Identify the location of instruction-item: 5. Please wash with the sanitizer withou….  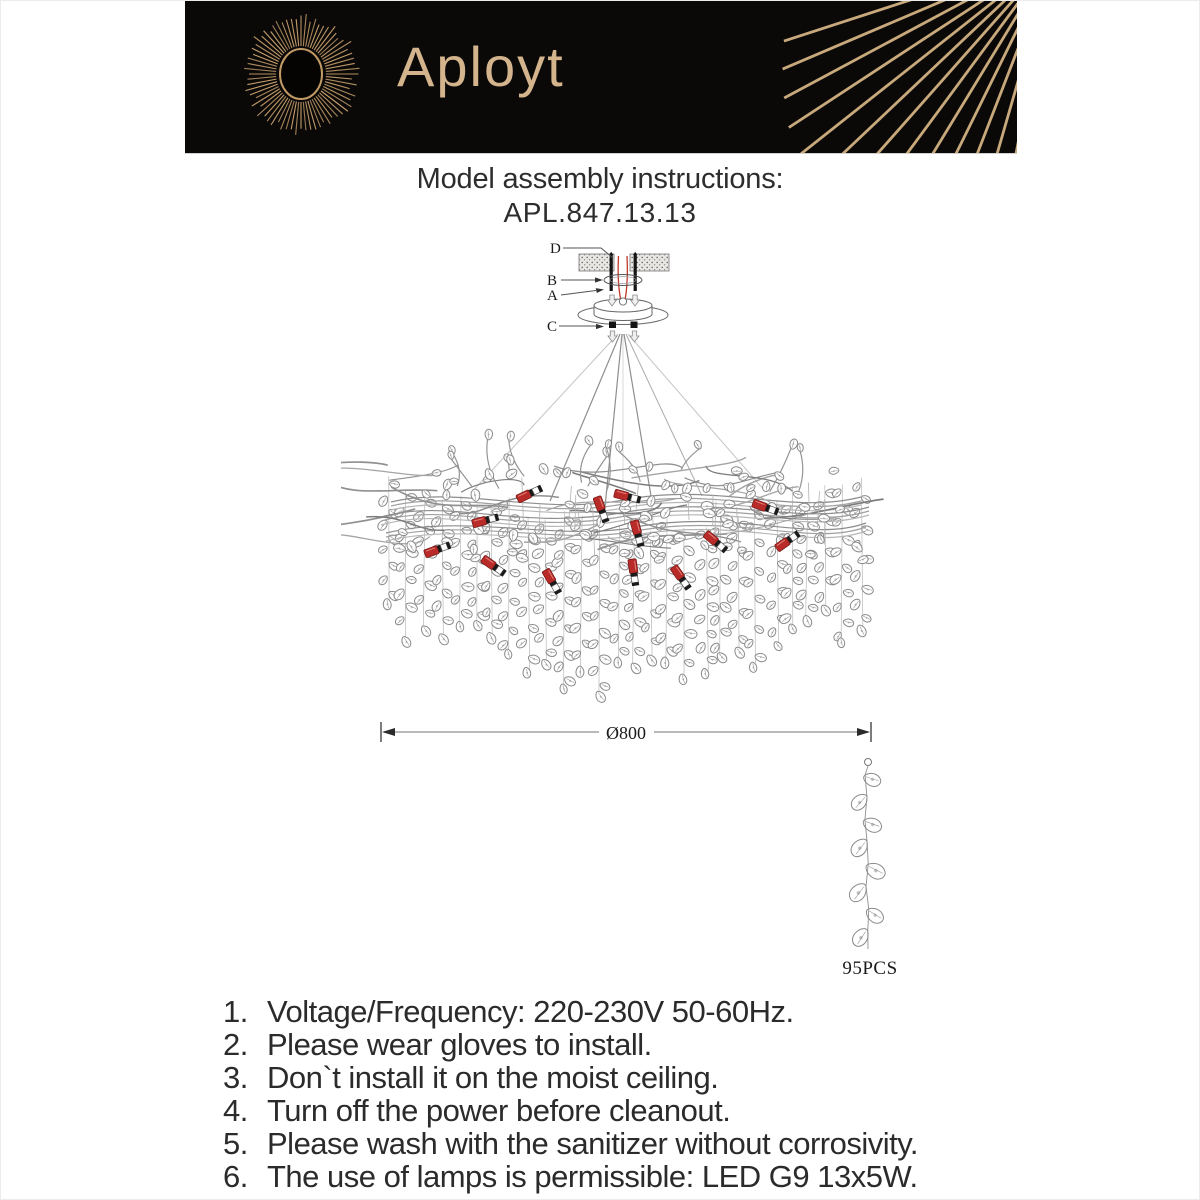
(571, 1143).